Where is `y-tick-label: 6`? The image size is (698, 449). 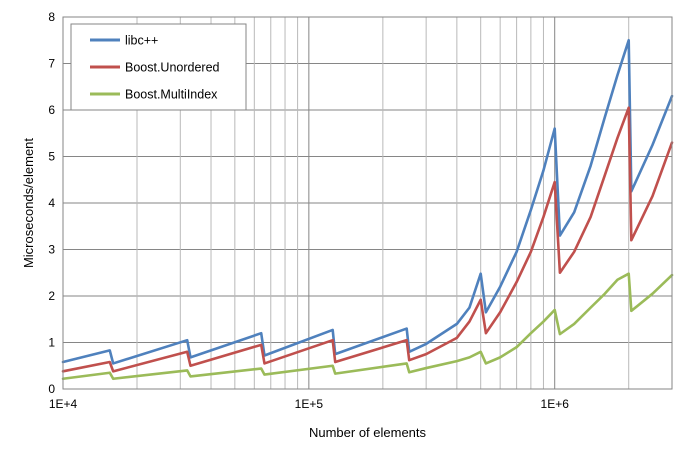 y-tick-label: 6 is located at coordinates (51, 110).